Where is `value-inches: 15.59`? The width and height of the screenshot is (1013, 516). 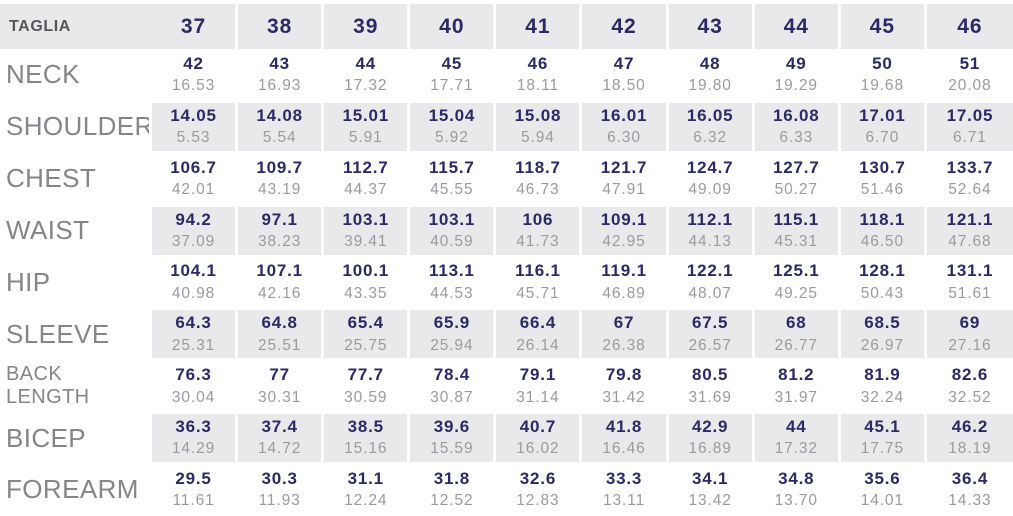 value-inches: 15.59 is located at coordinates (452, 449).